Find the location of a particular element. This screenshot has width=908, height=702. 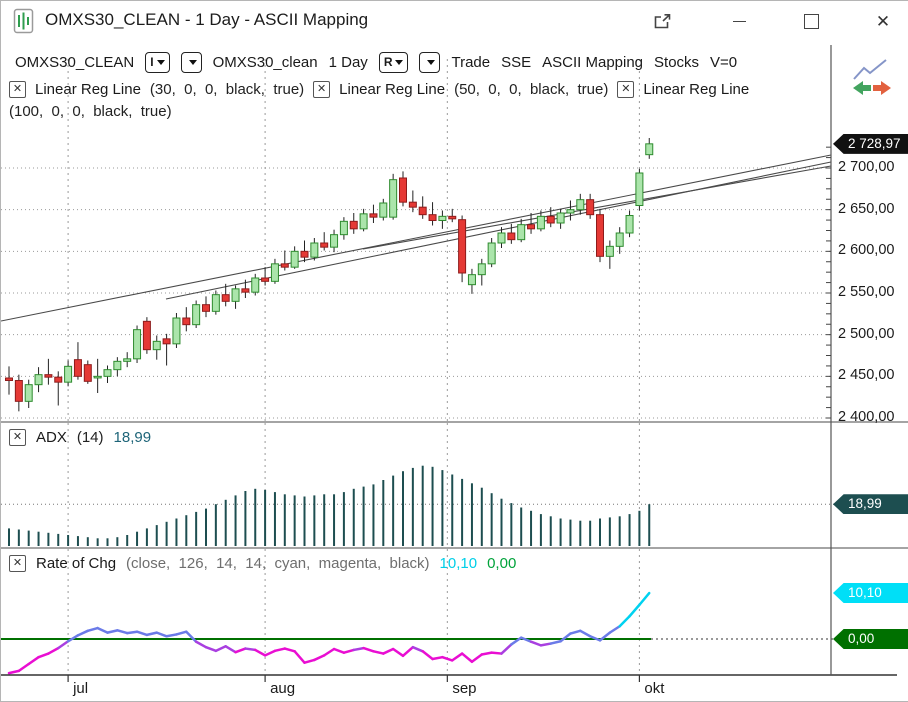

open-in-new-window-icon is located at coordinates (662, 20).